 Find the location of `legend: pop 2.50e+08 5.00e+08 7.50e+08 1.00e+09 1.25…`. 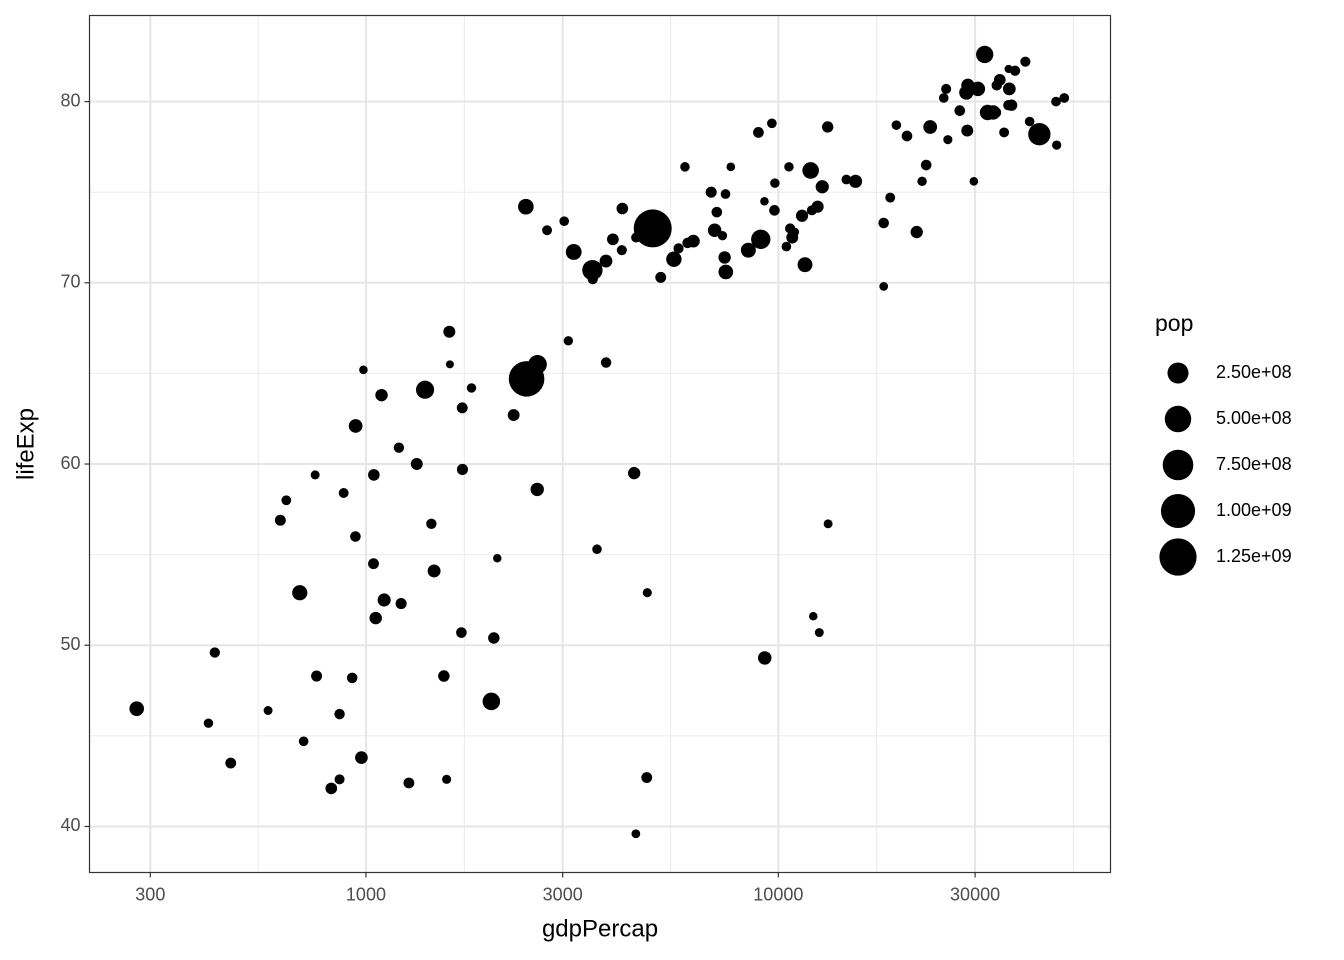

legend: pop 2.50e+08 5.00e+08 7.50e+08 1.00e+09 1.25… is located at coordinates (1223, 443).